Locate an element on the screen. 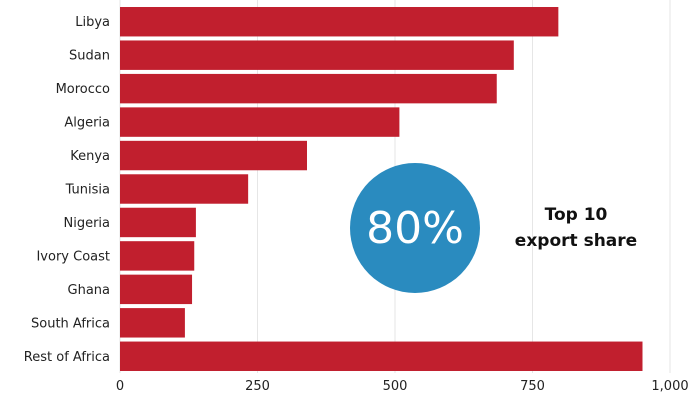  category-label: Tunisia is located at coordinates (87, 190).